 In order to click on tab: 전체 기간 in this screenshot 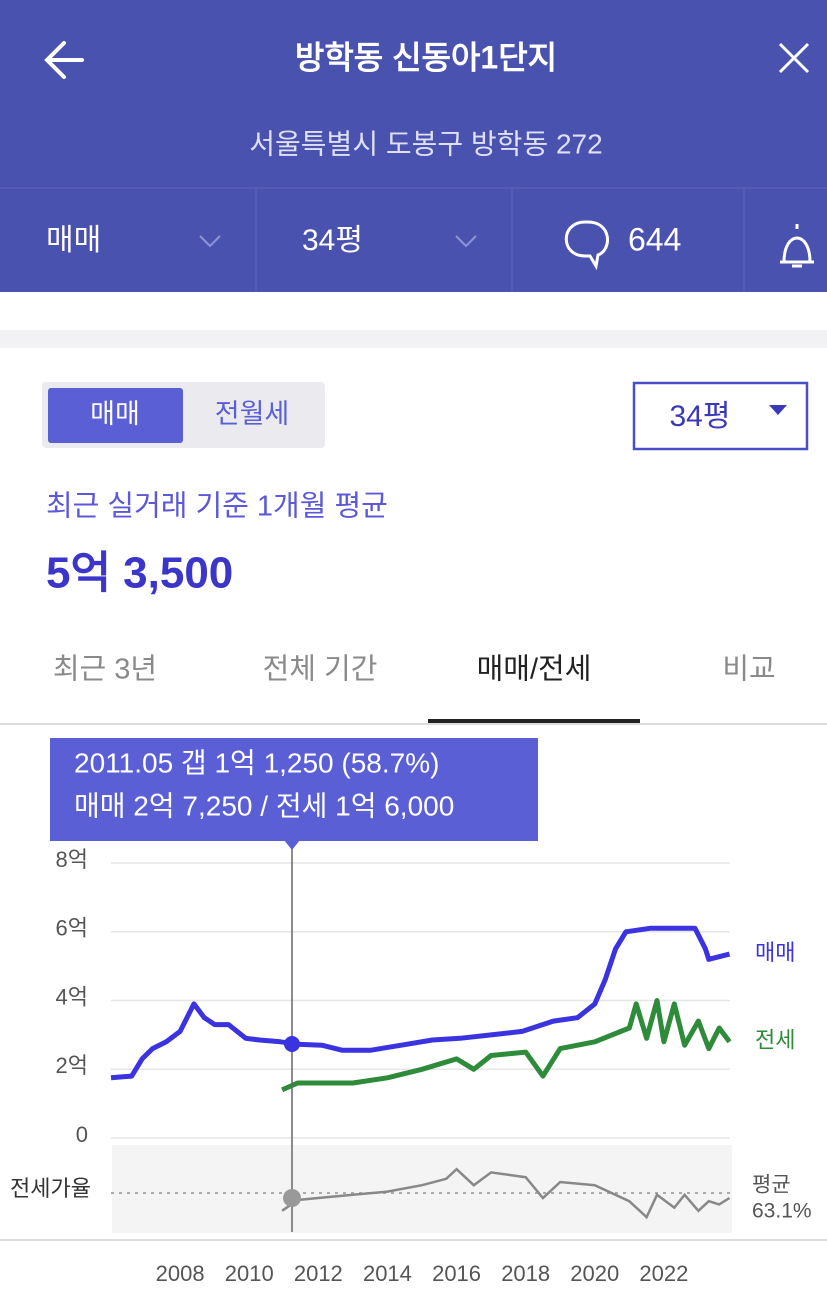, I will do `click(320, 670)`.